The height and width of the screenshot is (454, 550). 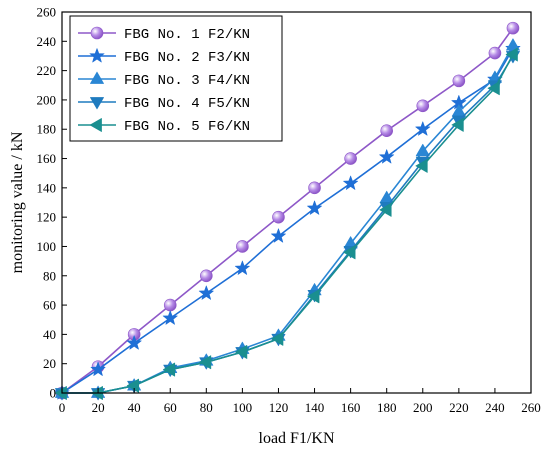 What do you see at coordinates (387, 407) in the screenshot?
I see `x-tick-label: 180` at bounding box center [387, 407].